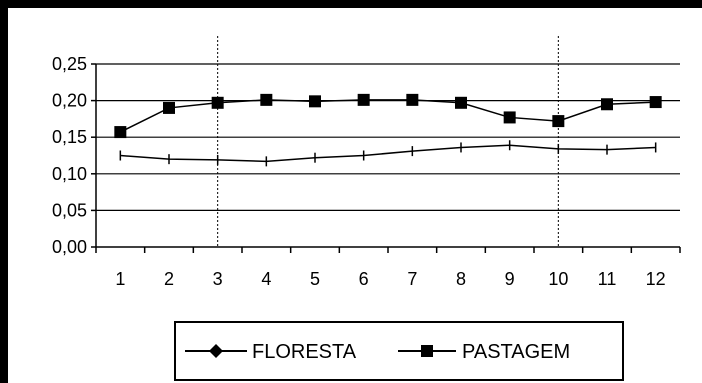 The width and height of the screenshot is (702, 383). I want to click on series-line-pastagem, so click(387, 116).